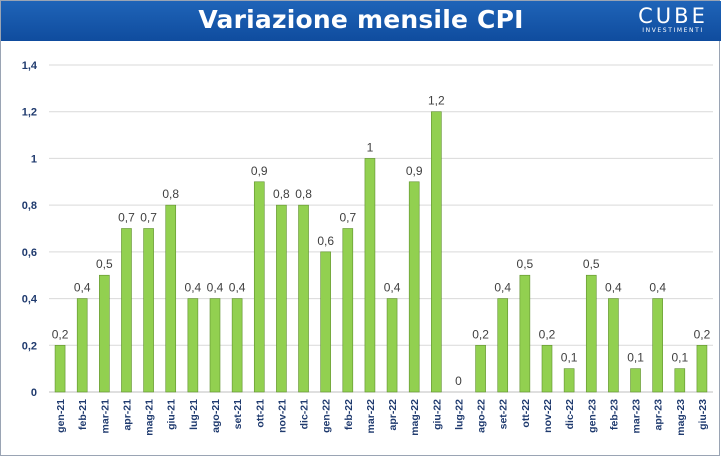 The height and width of the screenshot is (458, 722). What do you see at coordinates (436, 101) in the screenshot?
I see `data-label: 1,2` at bounding box center [436, 101].